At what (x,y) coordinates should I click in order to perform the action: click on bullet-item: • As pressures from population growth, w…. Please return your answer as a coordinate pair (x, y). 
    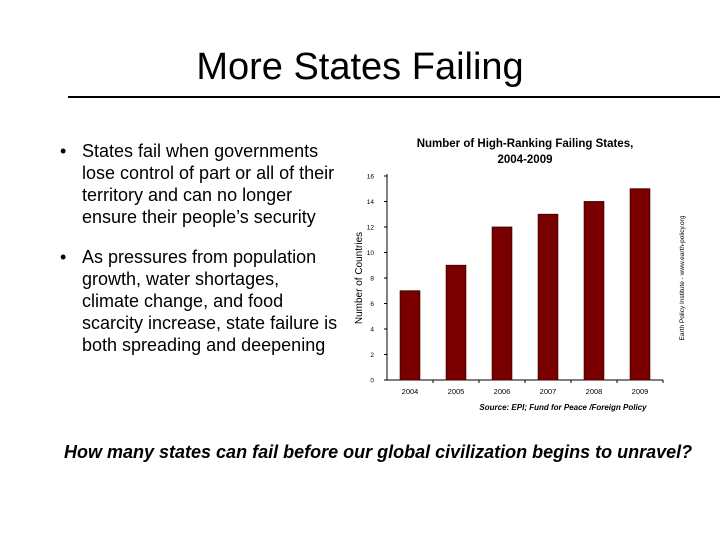
    Looking at the image, I should click on (200, 301).